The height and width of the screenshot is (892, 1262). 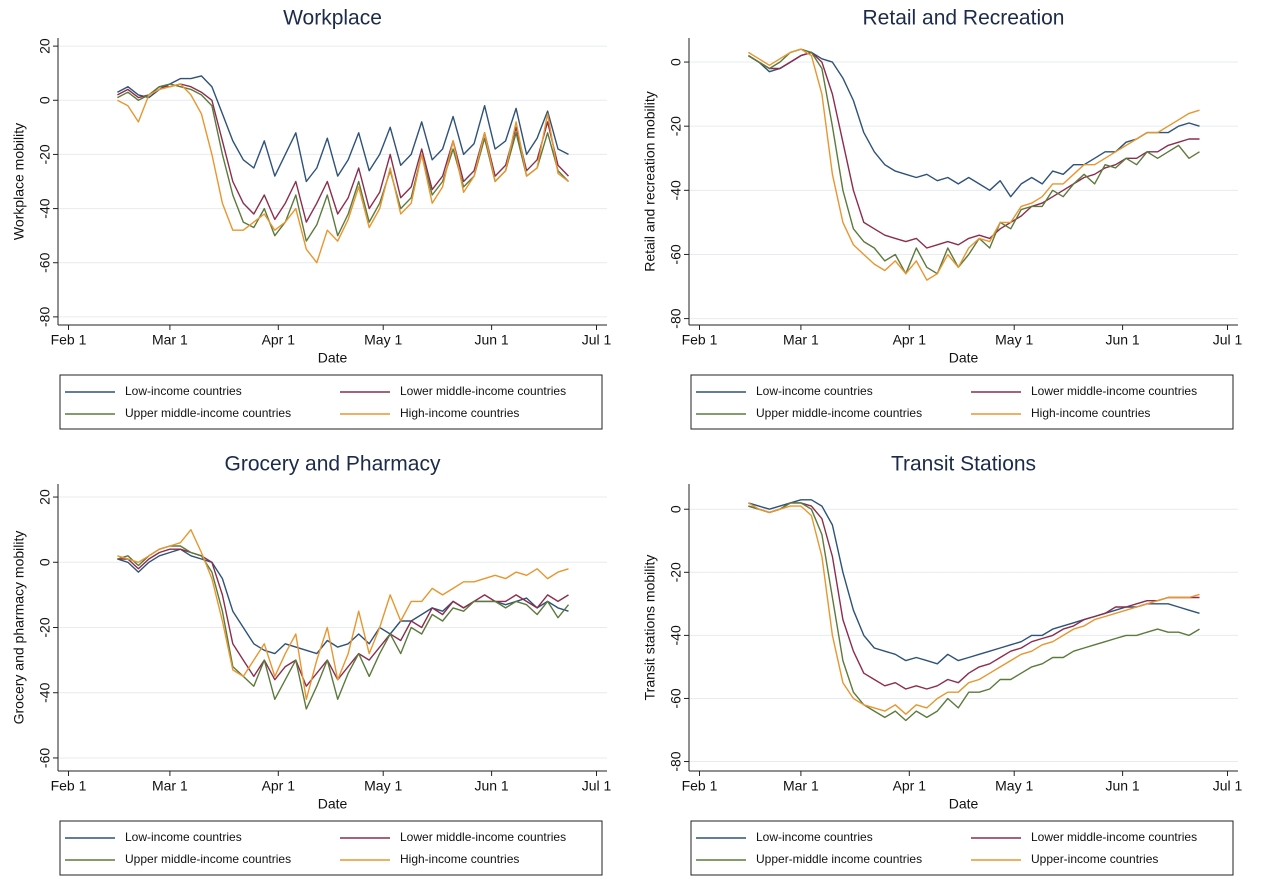 What do you see at coordinates (839, 859) in the screenshot?
I see `legend-label: Upper-middle income countries` at bounding box center [839, 859].